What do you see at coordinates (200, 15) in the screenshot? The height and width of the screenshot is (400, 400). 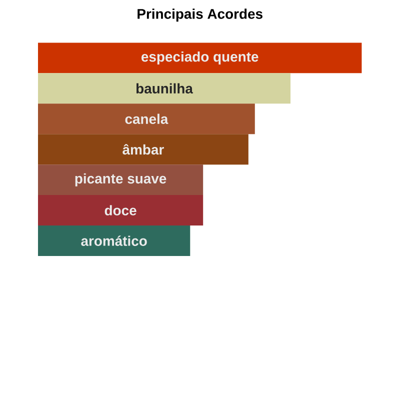 I see `chart-title: Principais Acordes` at bounding box center [200, 15].